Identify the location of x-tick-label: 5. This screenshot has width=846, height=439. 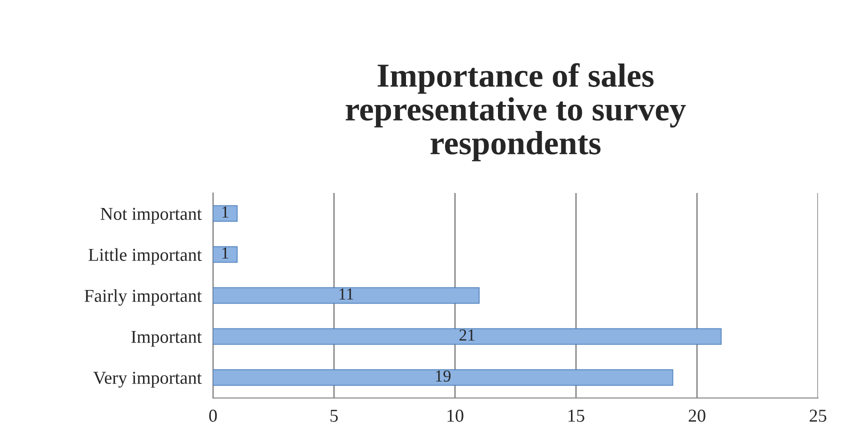
(334, 416).